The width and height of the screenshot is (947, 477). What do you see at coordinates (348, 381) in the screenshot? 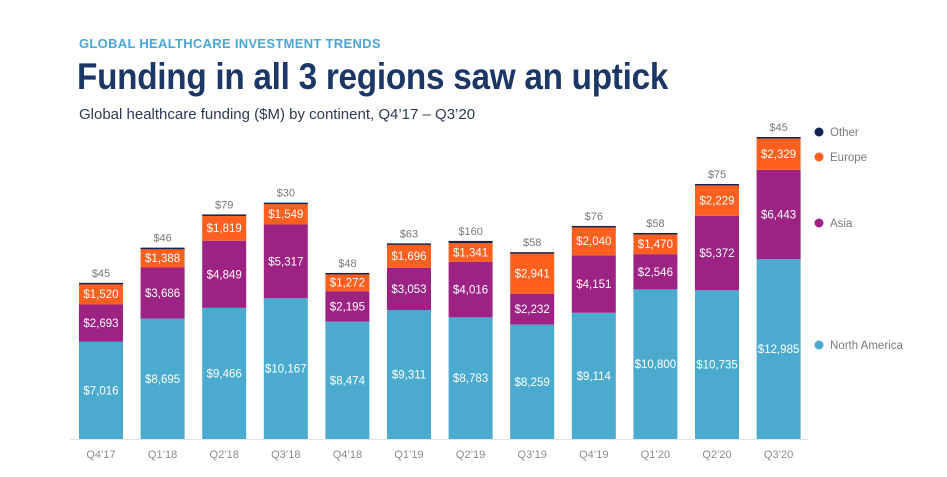
I see `data-label: $8,474` at bounding box center [348, 381].